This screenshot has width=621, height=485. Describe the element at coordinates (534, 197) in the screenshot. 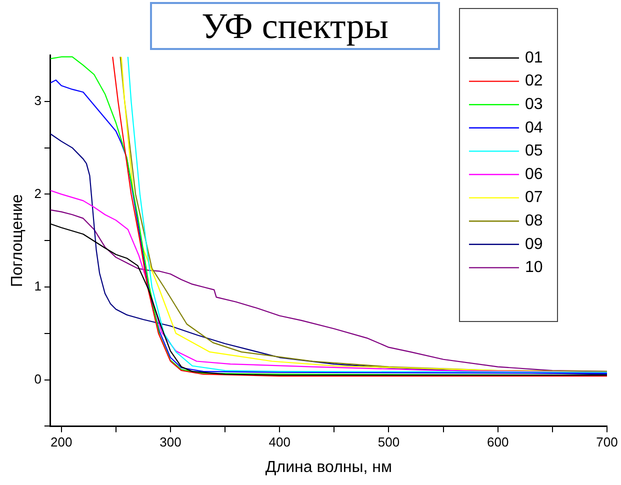

I see `legend-label: 07` at that location.